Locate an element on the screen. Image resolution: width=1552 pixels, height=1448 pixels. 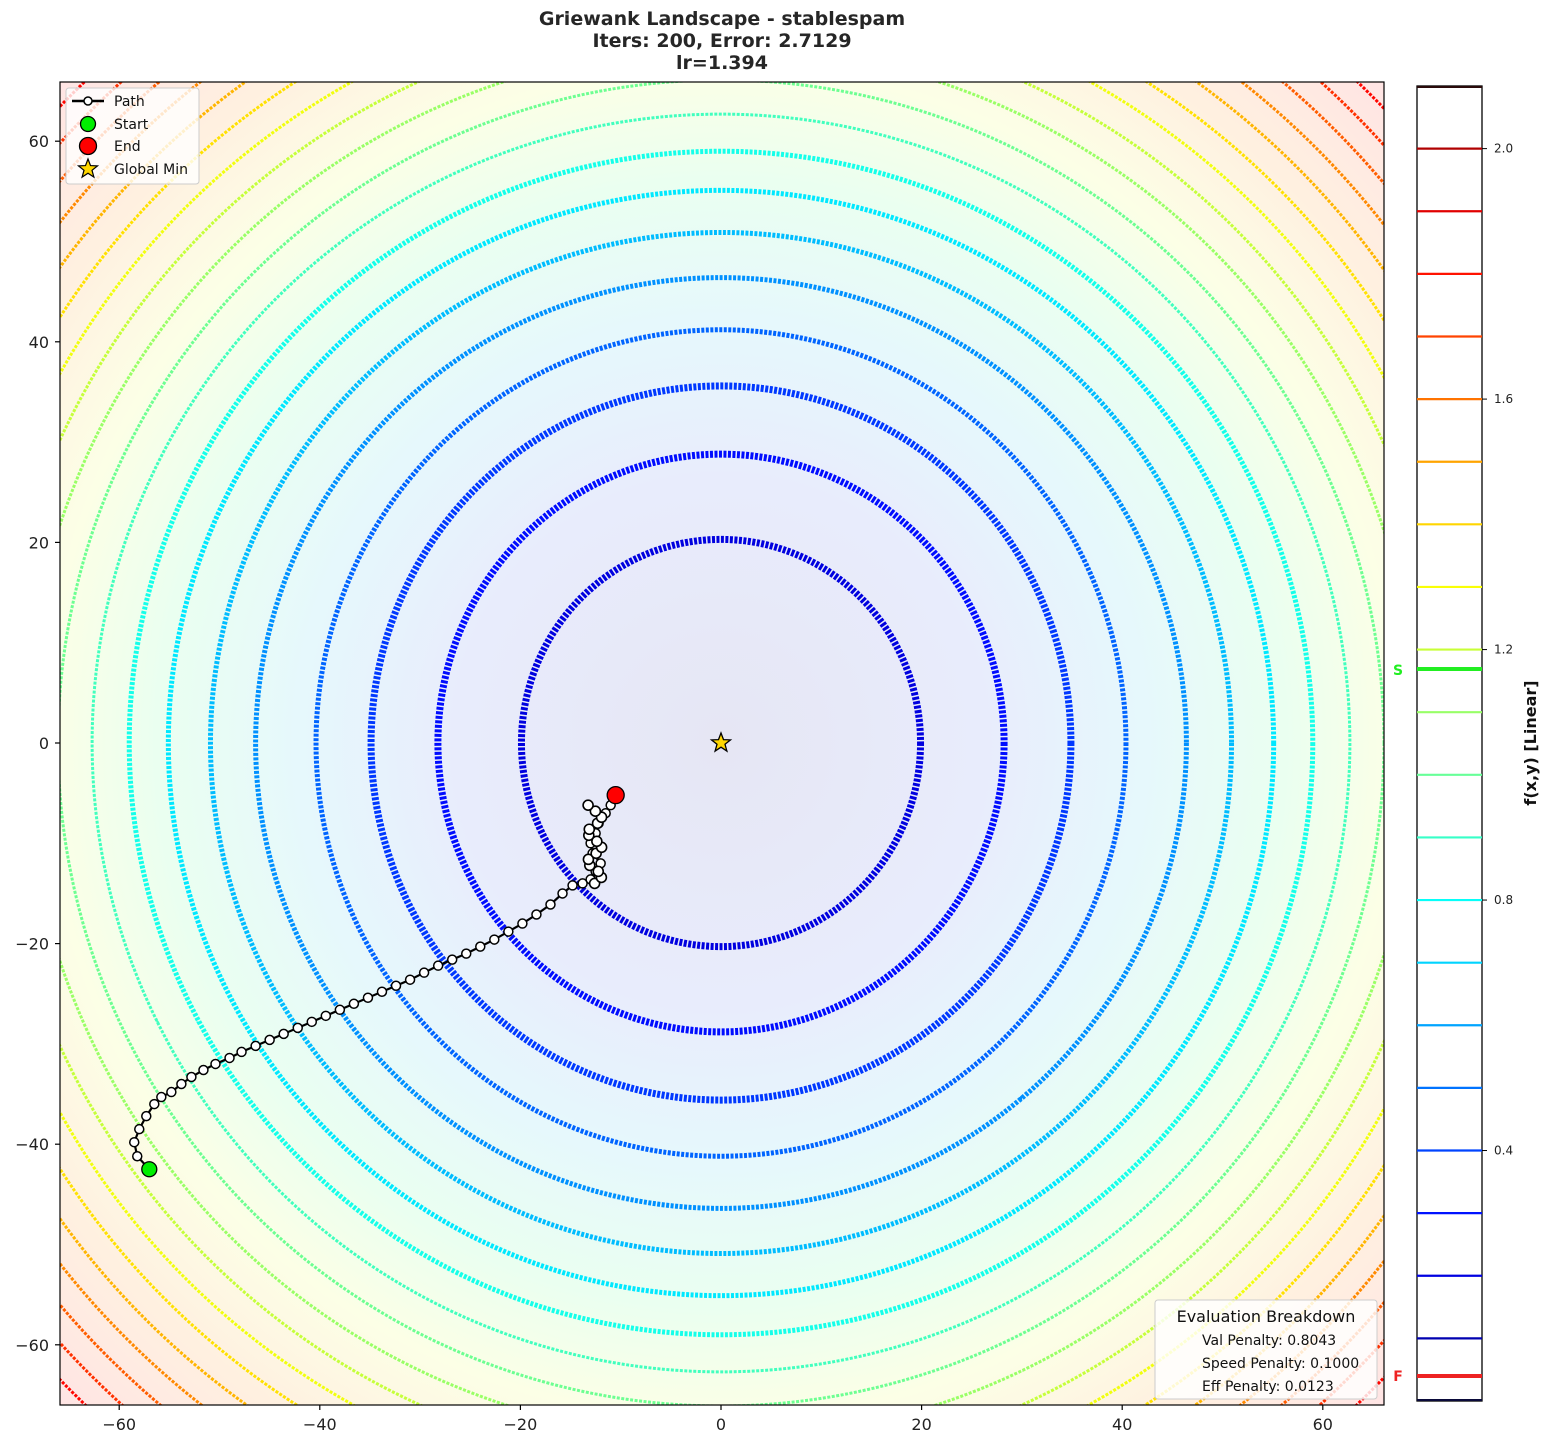
x-tick-label: 20 is located at coordinates (921, 1424).